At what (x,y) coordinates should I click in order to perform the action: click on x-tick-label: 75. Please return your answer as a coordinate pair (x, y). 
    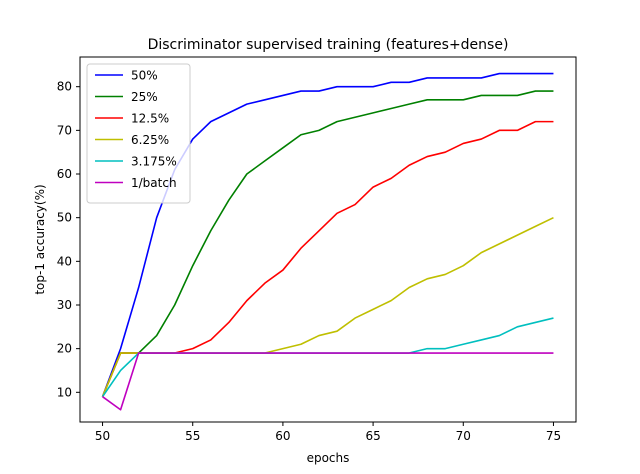
    Looking at the image, I should click on (553, 436).